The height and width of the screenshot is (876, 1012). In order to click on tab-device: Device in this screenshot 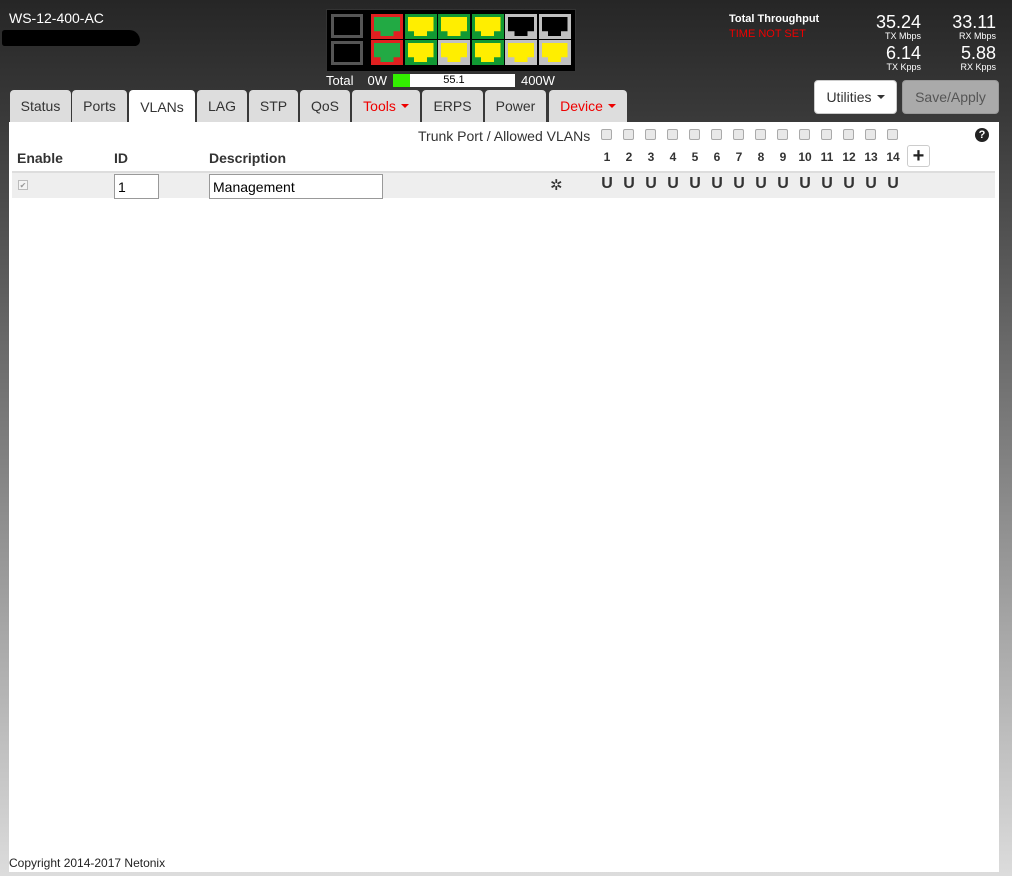, I will do `click(588, 106)`.